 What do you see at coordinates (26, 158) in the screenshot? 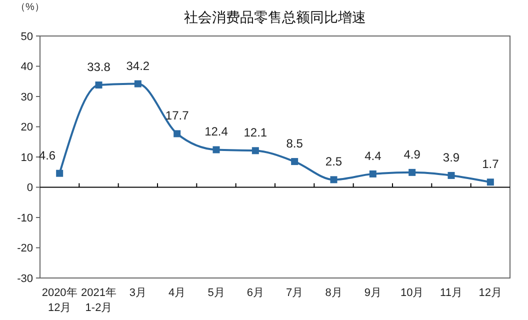
I see `y-tick-label: 10` at bounding box center [26, 158].